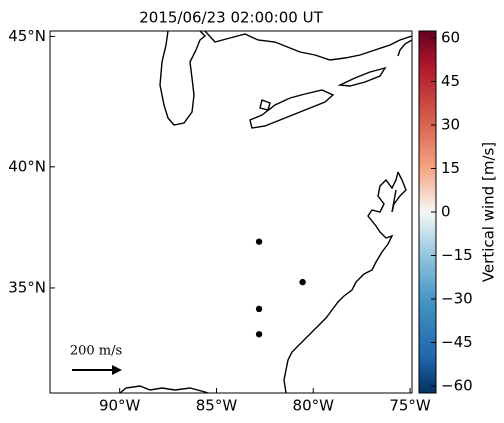  What do you see at coordinates (217, 406) in the screenshot?
I see `x-tick-label: 85°W` at bounding box center [217, 406].